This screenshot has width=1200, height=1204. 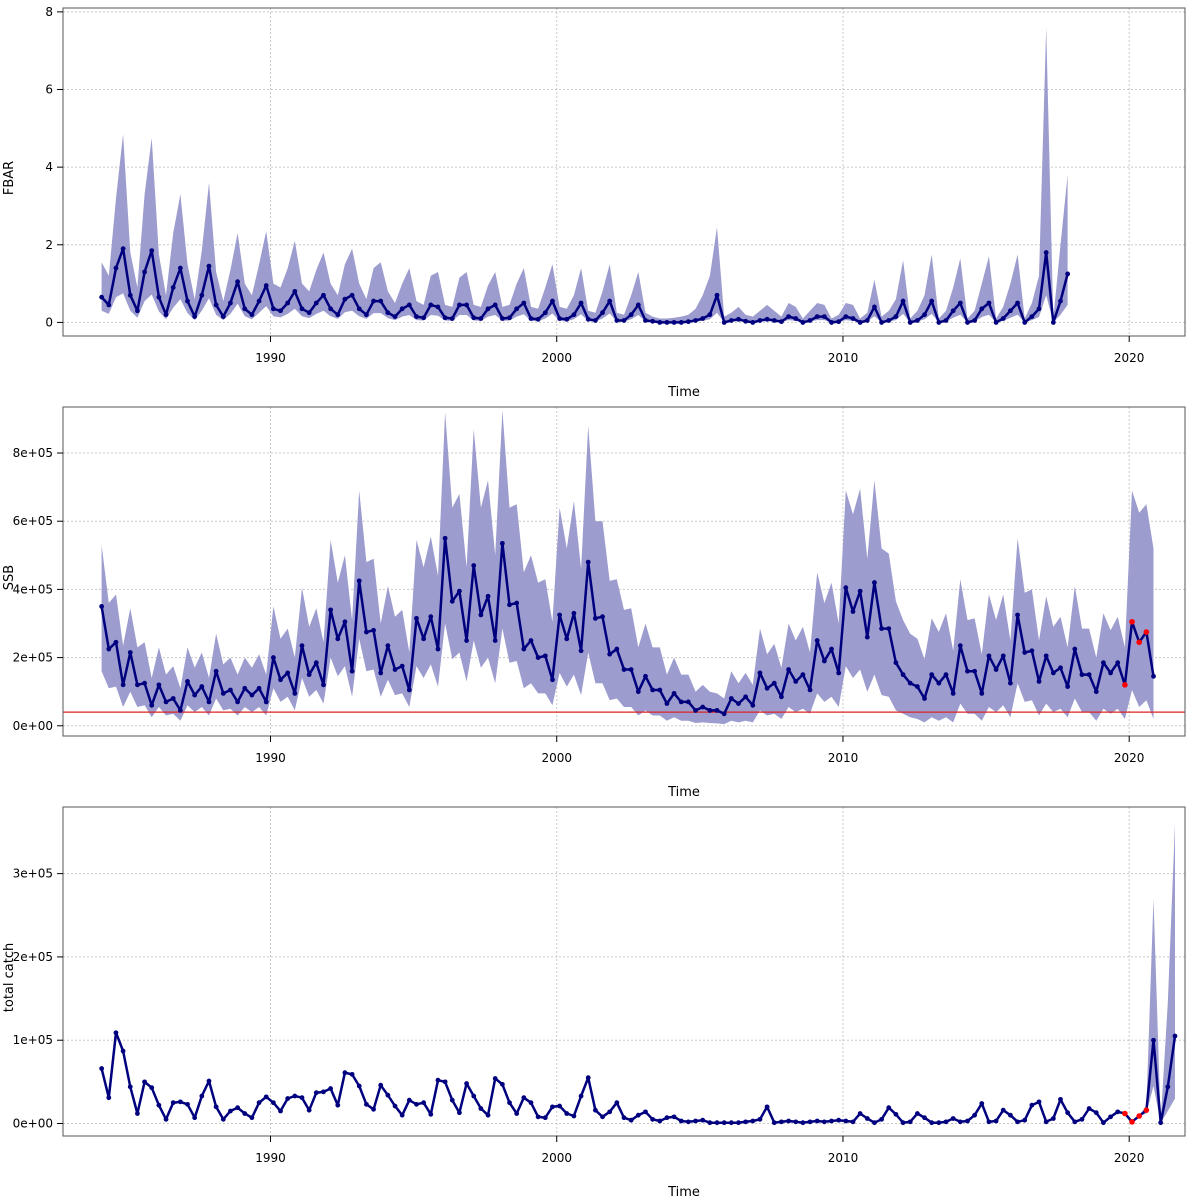 I want to click on y-tick-label: 6, so click(x=49, y=90).